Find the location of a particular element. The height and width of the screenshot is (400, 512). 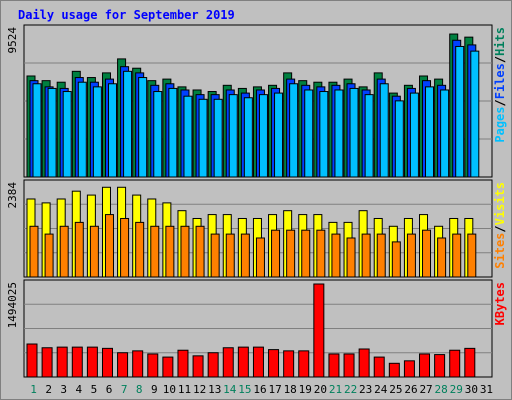

series-label: KBytes is located at coordinates (500, 303).